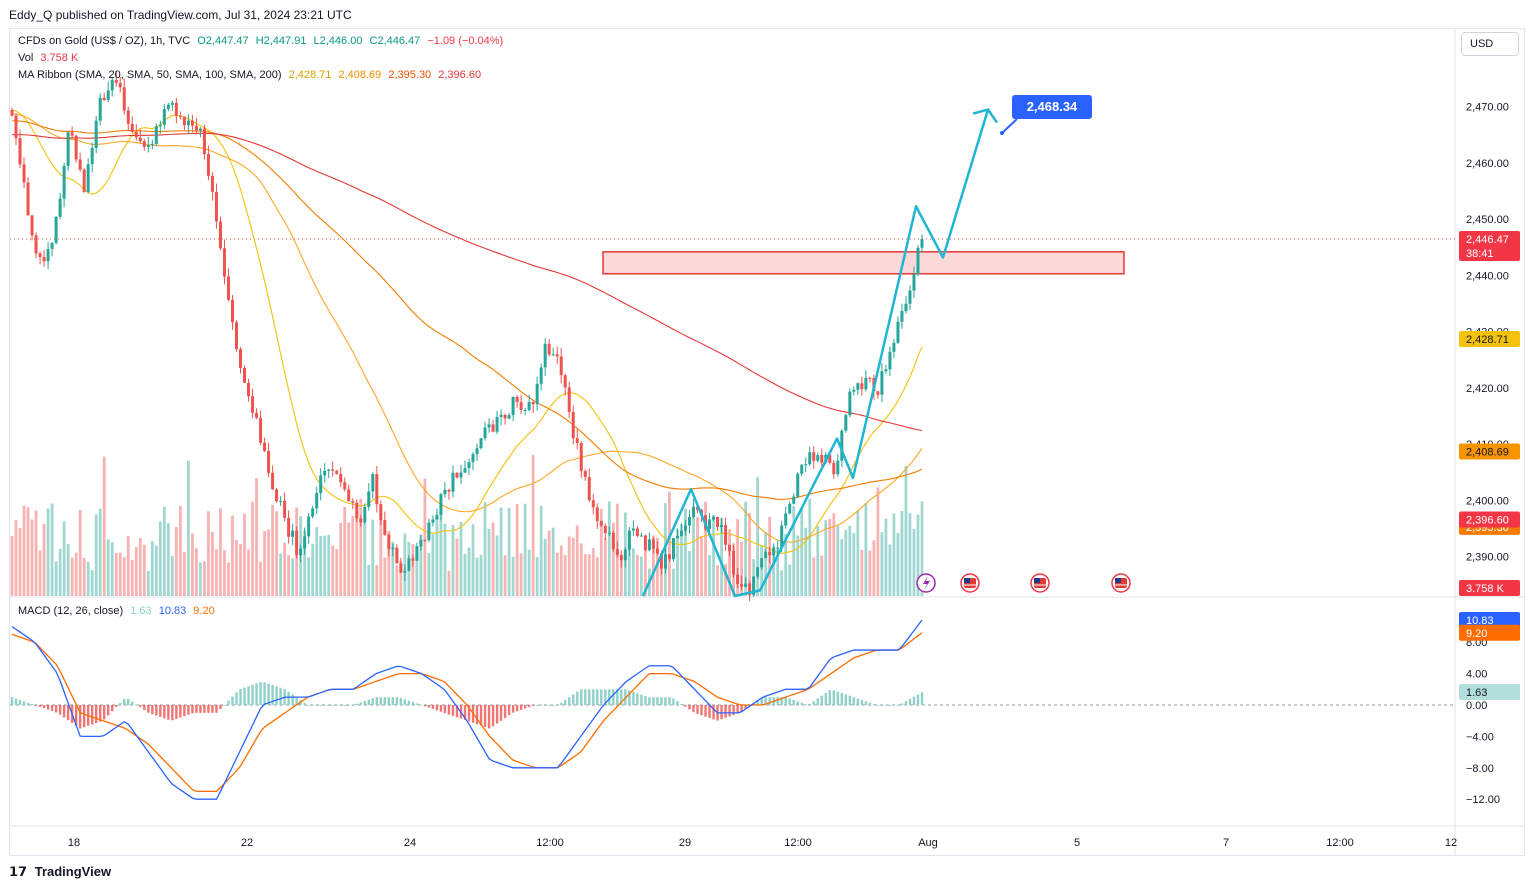 The width and height of the screenshot is (1534, 891). Describe the element at coordinates (685, 843) in the screenshot. I see `time-tick-label: 29` at that location.